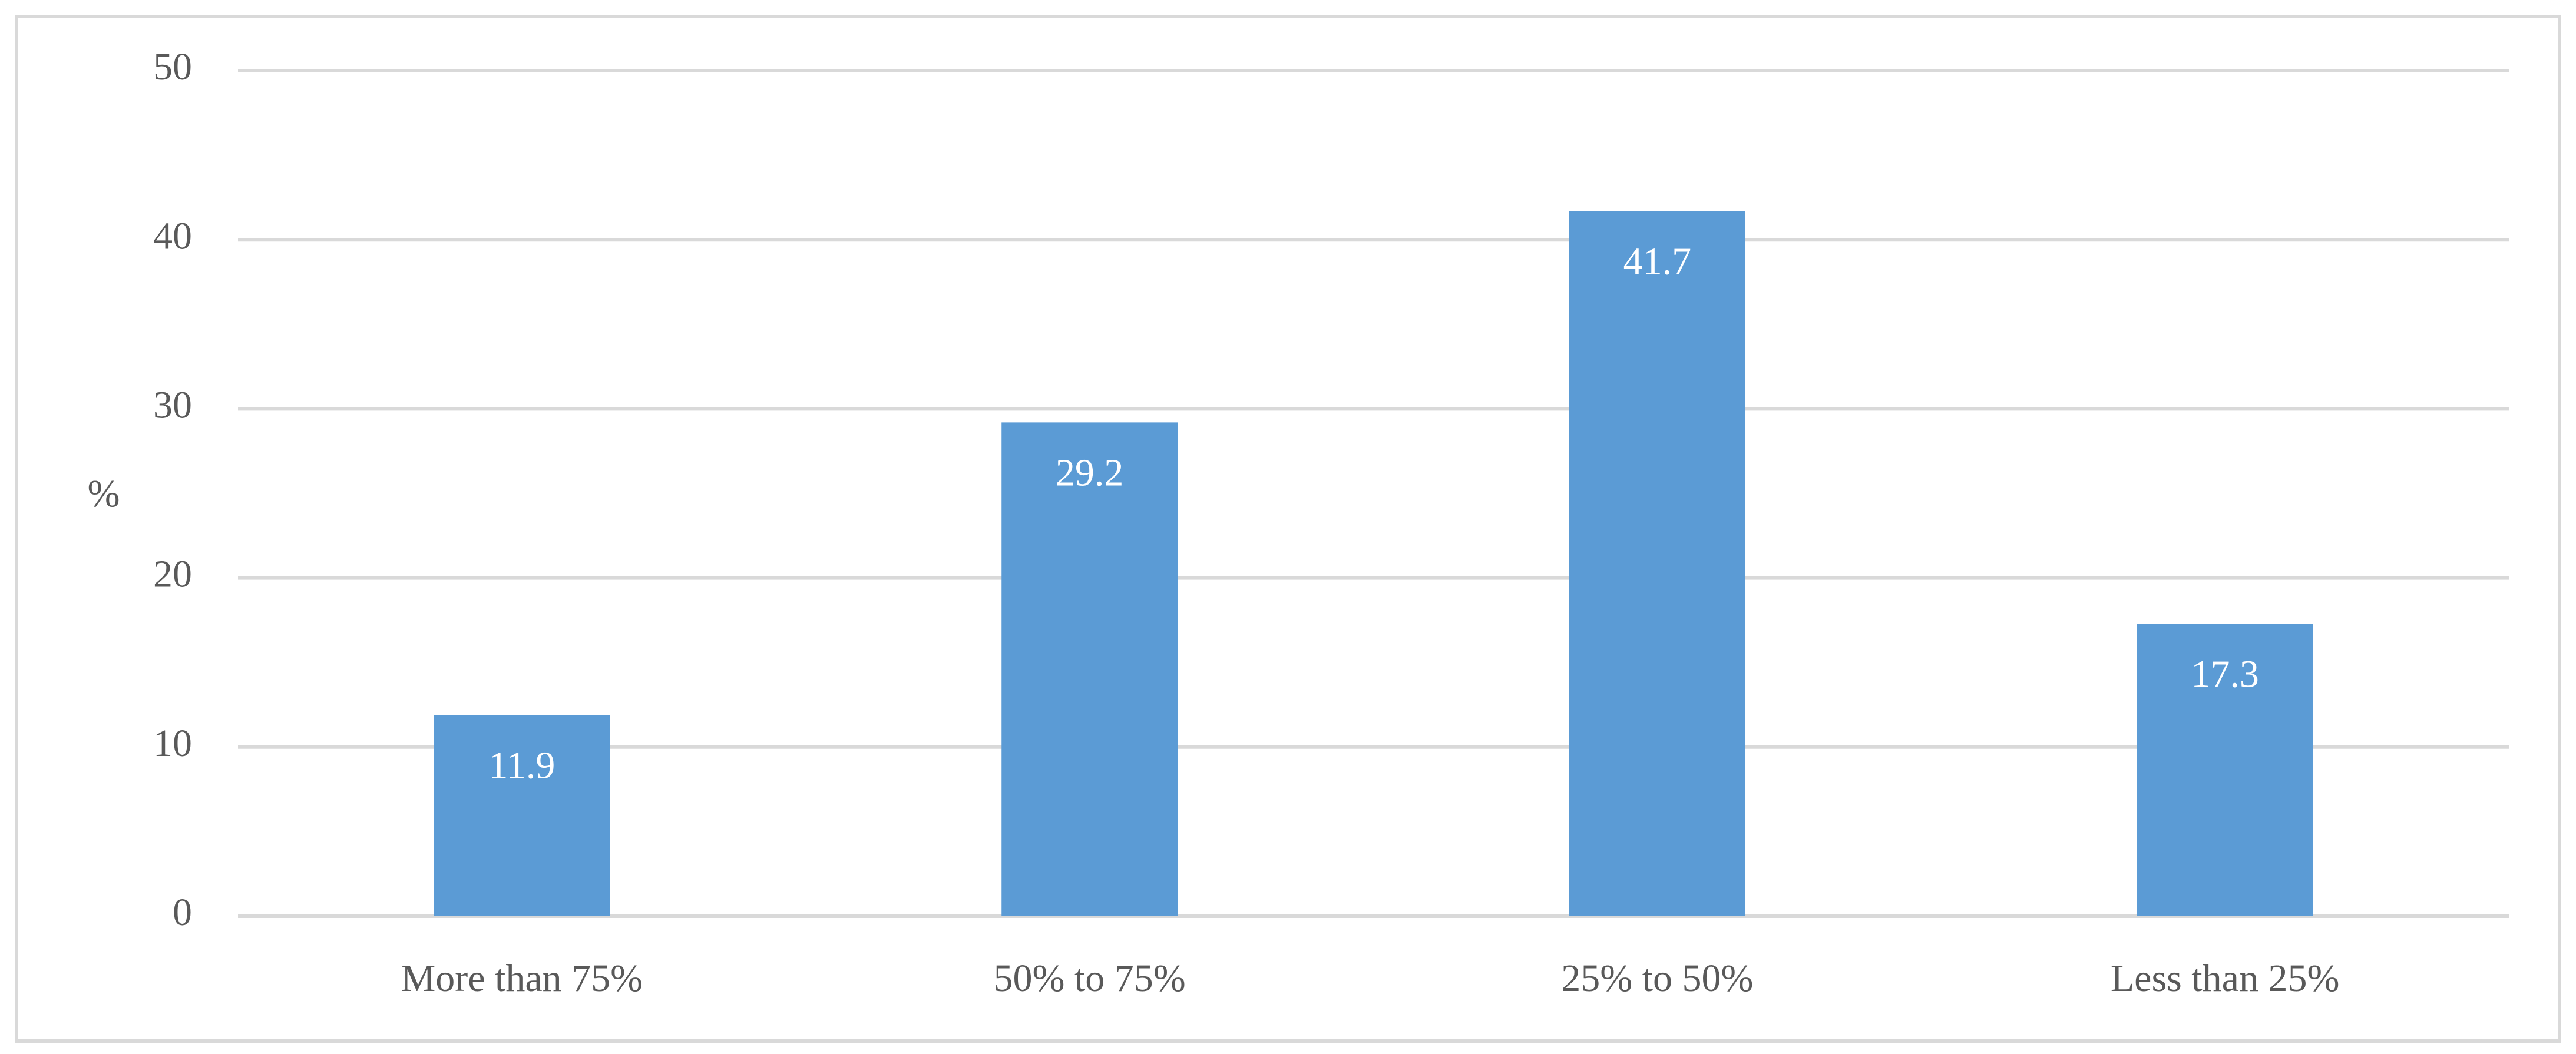  Describe the element at coordinates (2225, 978) in the screenshot. I see `x-tick-label: Less than 25%` at that location.